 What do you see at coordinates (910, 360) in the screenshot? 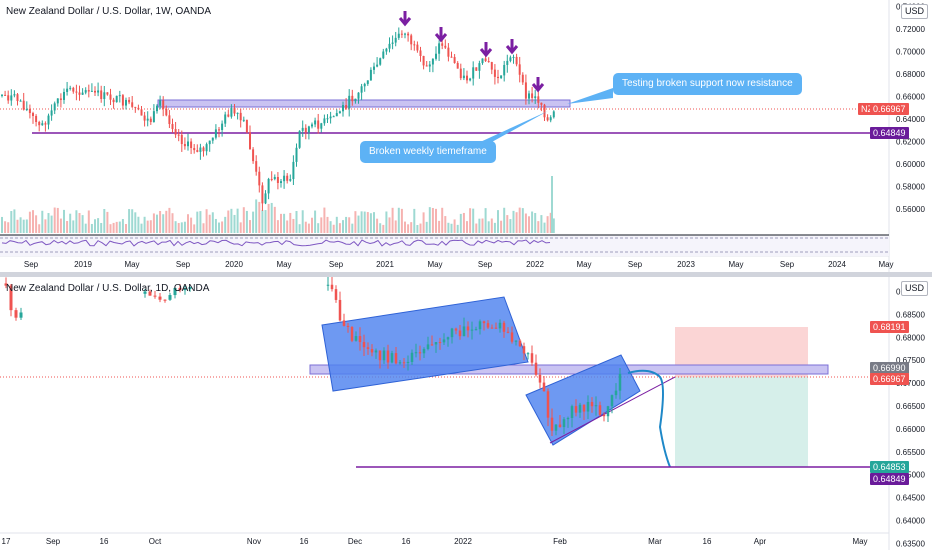
I see `price-label: 0.67500` at bounding box center [910, 360].